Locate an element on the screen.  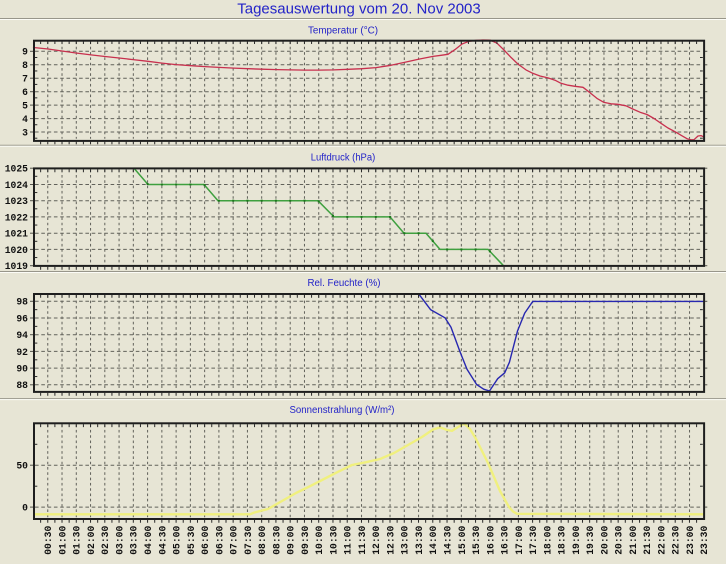
svg-text: 12:00 is located at coordinates (376, 540).